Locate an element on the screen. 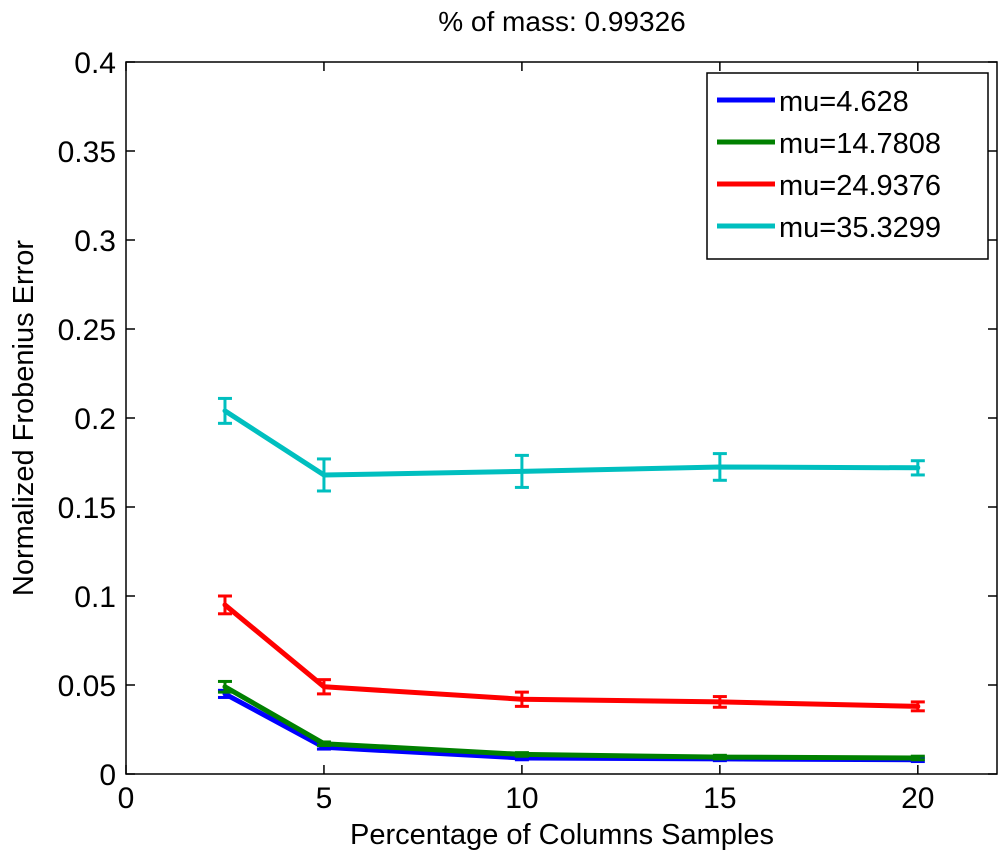 The height and width of the screenshot is (858, 1002). y-tick-label: 0.4 is located at coordinates (95, 63).